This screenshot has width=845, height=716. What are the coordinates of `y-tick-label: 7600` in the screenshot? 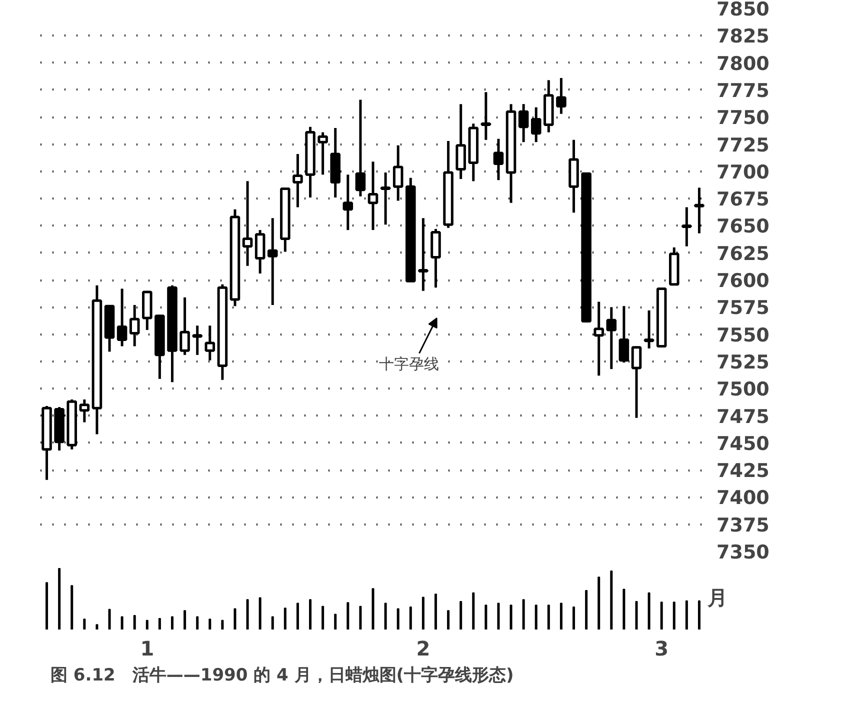 It's located at (743, 281).